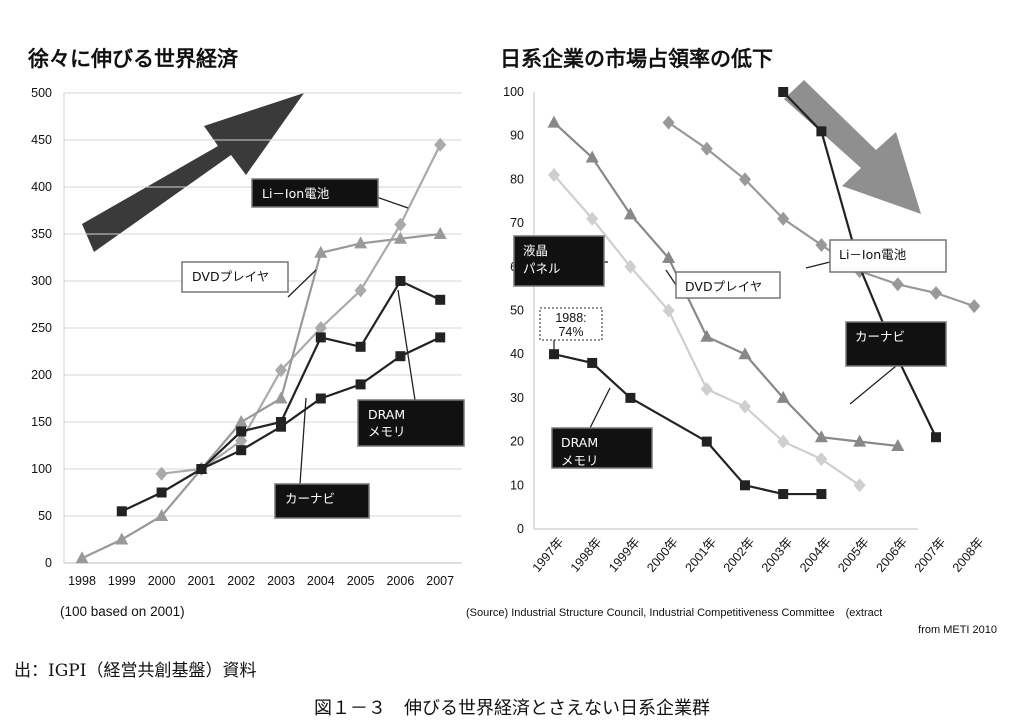 The height and width of the screenshot is (726, 1024). What do you see at coordinates (542, 268) in the screenshot?
I see `right-series-label-1: パネル` at bounding box center [542, 268].